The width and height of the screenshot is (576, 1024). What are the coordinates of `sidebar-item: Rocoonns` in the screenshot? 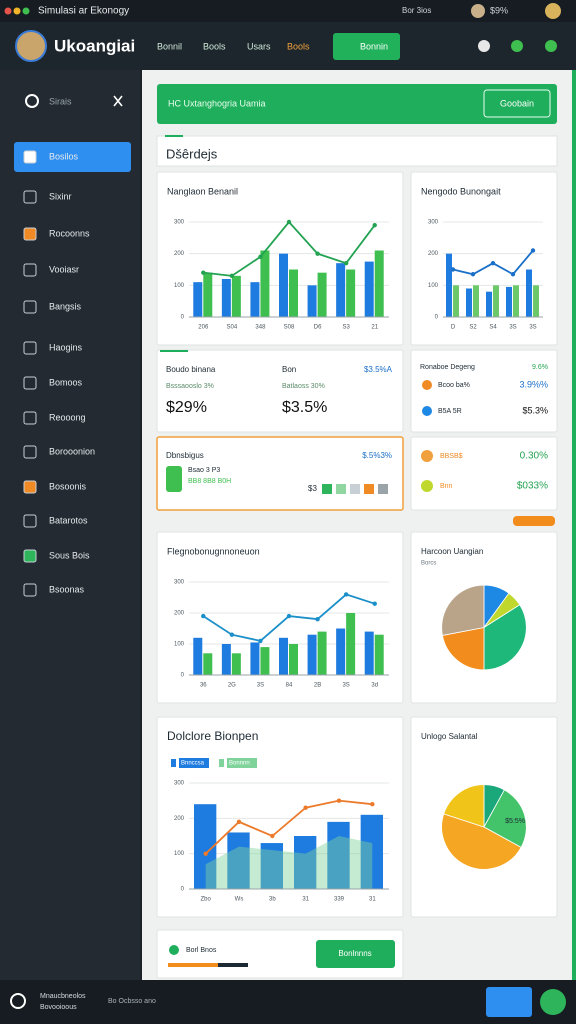 It's located at (69, 233).